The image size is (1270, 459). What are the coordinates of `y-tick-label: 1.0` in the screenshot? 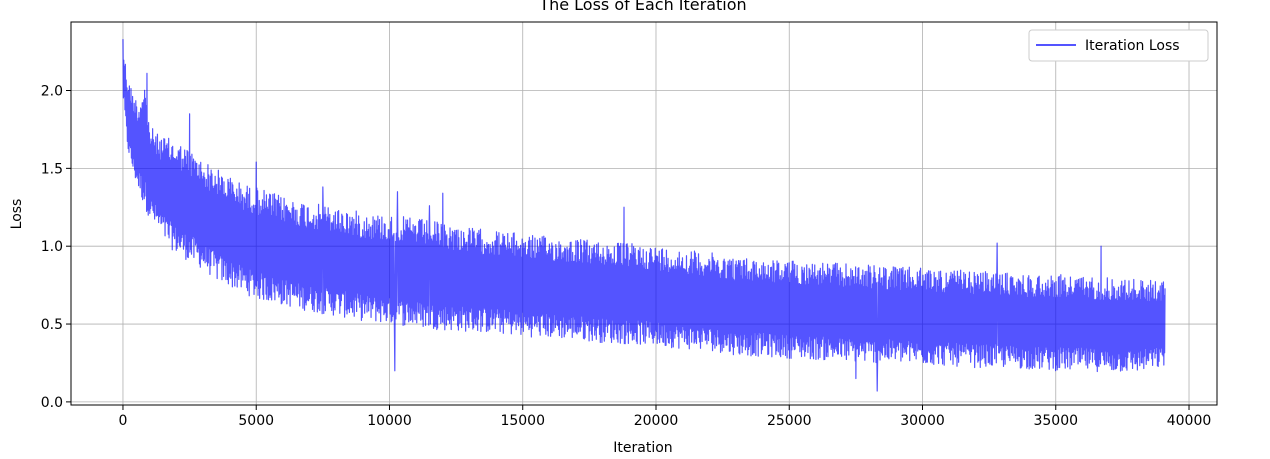 It's located at (52, 247).